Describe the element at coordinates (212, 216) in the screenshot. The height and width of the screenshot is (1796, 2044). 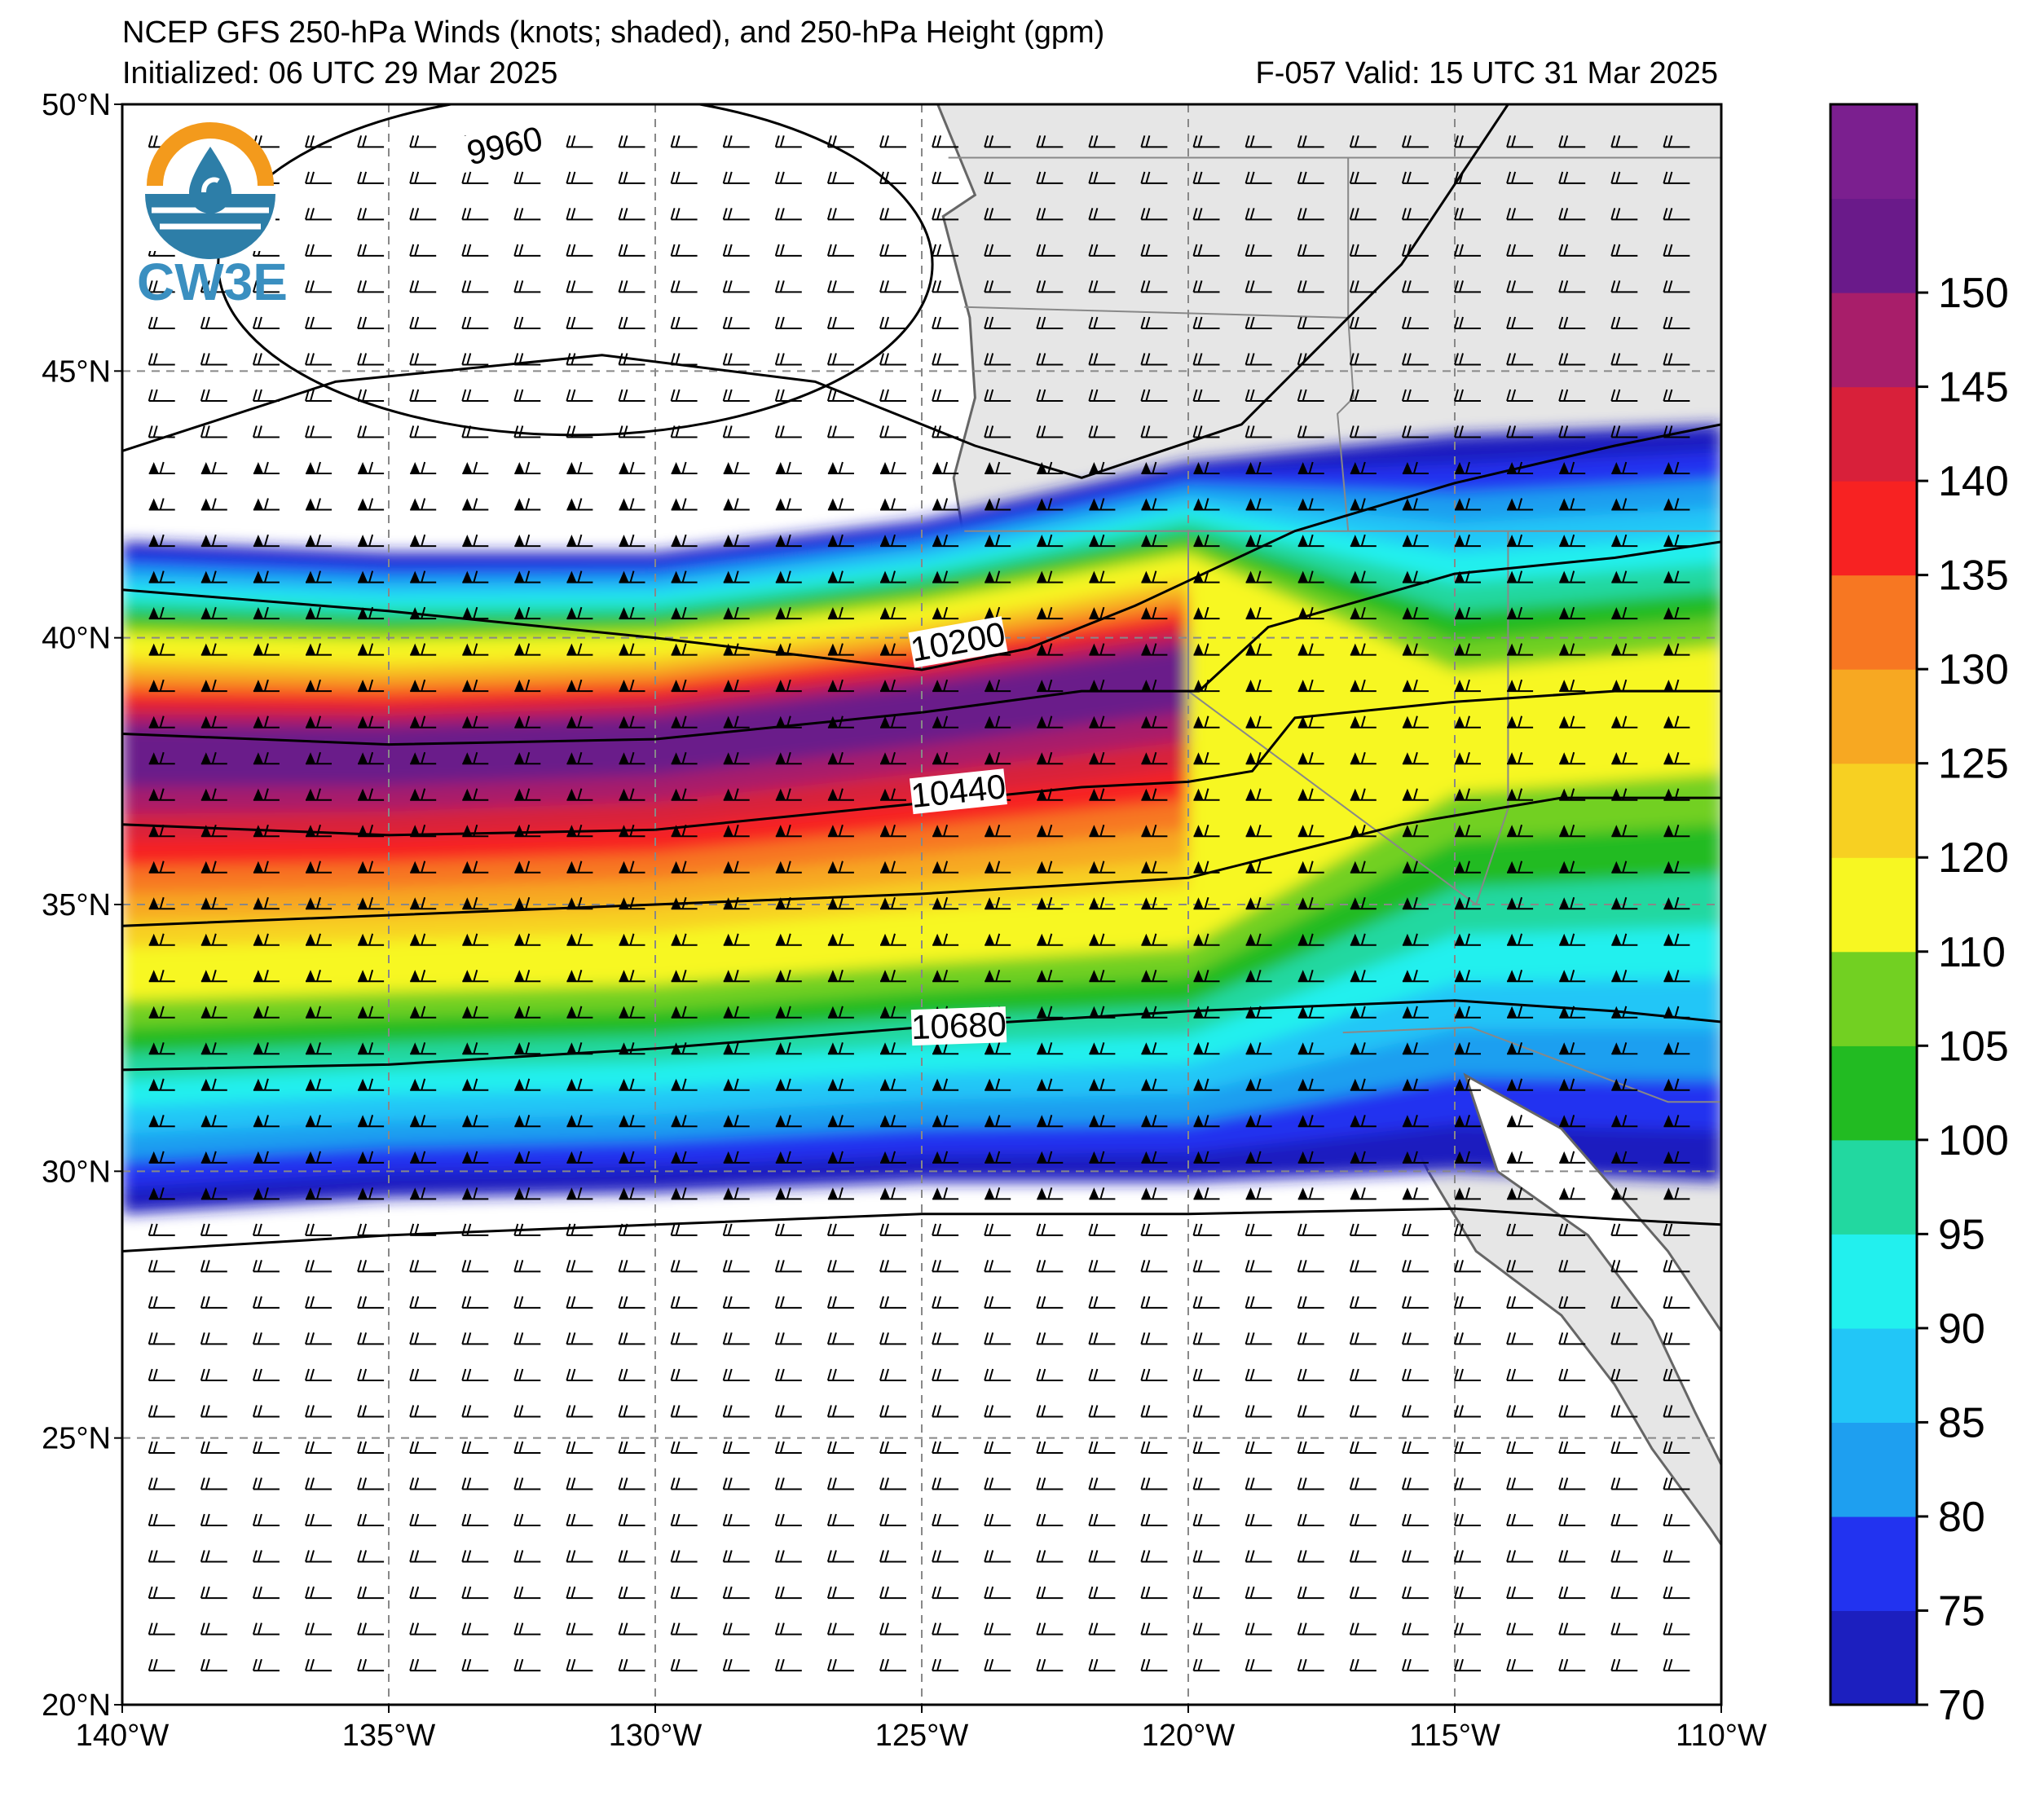
I see `cw3e-logo: CW3E` at that location.